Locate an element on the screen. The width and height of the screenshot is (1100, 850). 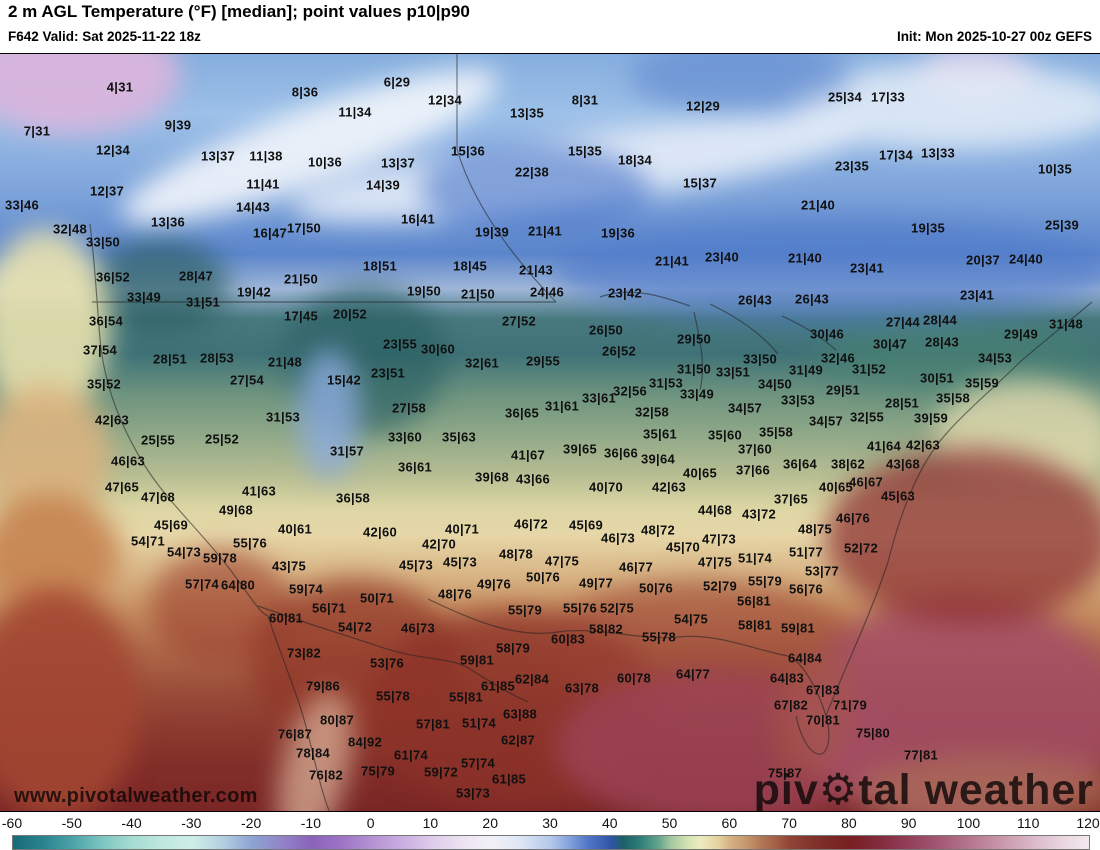
point-value: 47|73 is located at coordinates (719, 539).